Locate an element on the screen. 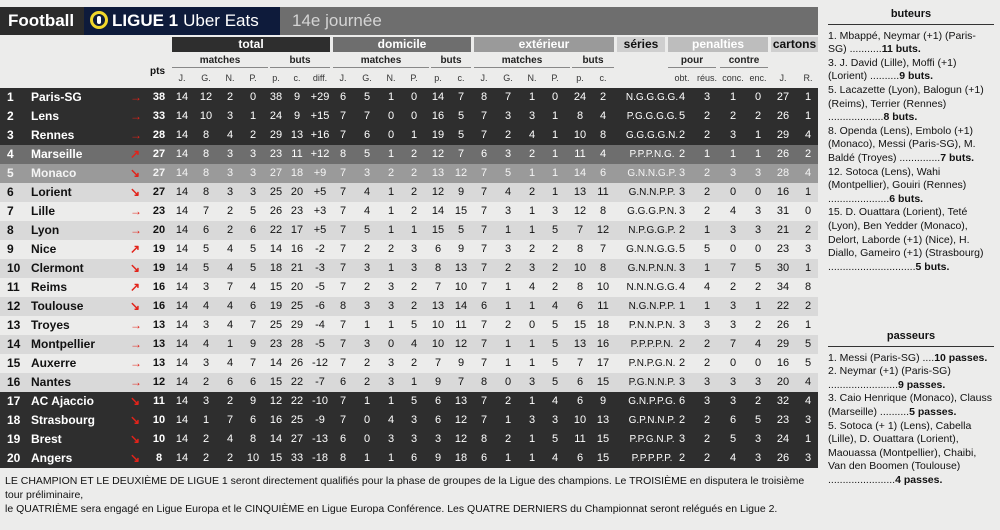 The height and width of the screenshot is (530, 1000). stat-pconc: 5 is located at coordinates (733, 439).